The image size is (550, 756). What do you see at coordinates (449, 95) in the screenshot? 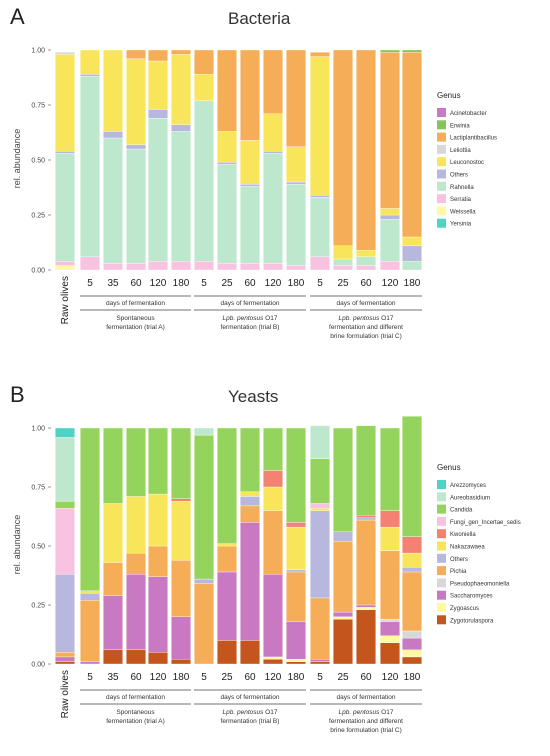
I see `legend-title: Genus` at bounding box center [449, 95].